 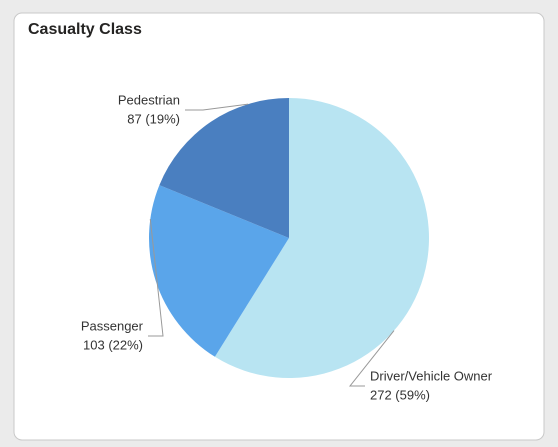 What do you see at coordinates (400, 394) in the screenshot?
I see `slice-value-label: 272 (59%)` at bounding box center [400, 394].